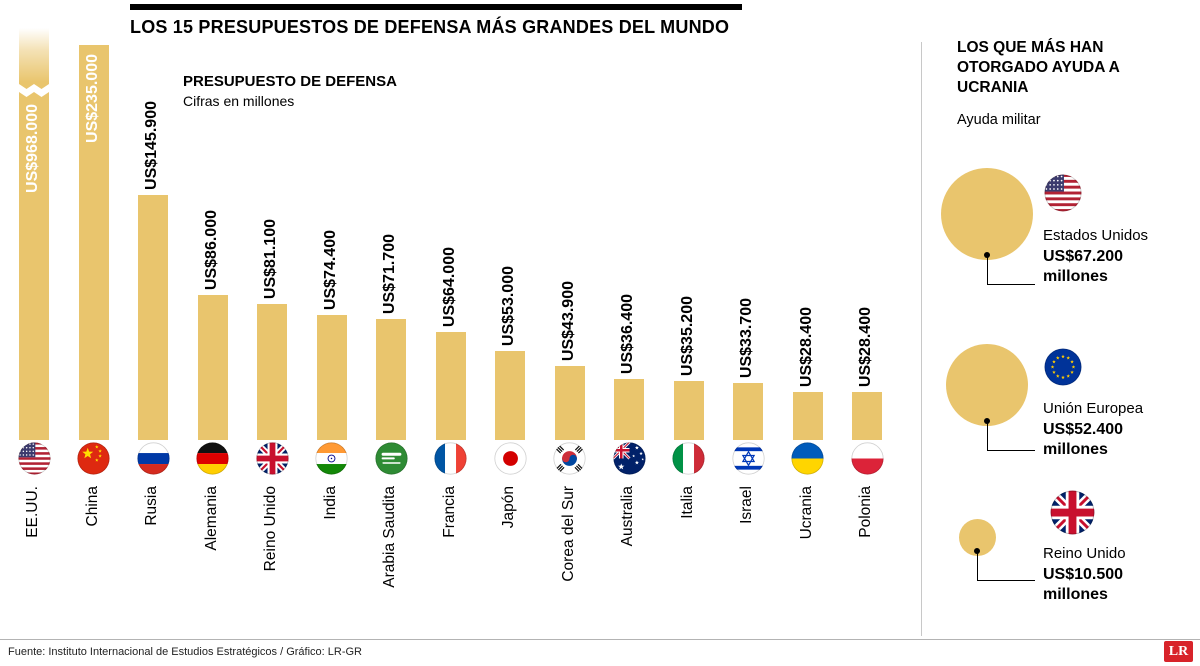  What do you see at coordinates (153, 458) in the screenshot?
I see `flag-rusia-icon` at bounding box center [153, 458].